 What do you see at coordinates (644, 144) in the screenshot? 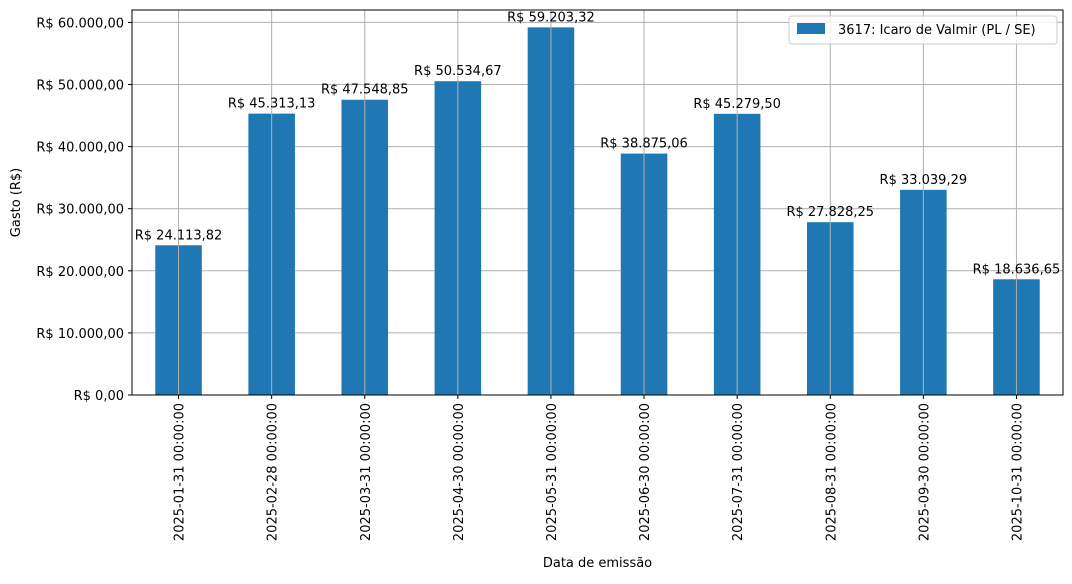
I see `data-label: R$ 38.875,06` at bounding box center [644, 144].